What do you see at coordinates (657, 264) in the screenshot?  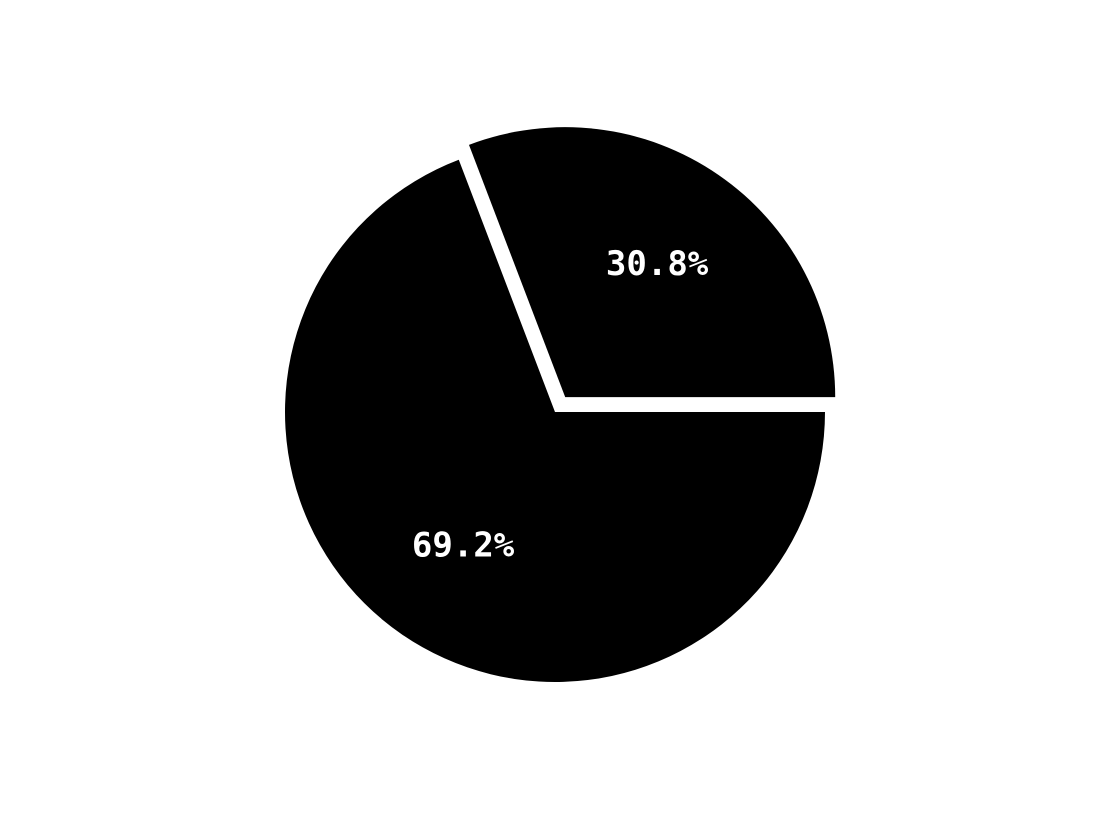 I see `pie-slice-label-1: 30.8%` at bounding box center [657, 264].